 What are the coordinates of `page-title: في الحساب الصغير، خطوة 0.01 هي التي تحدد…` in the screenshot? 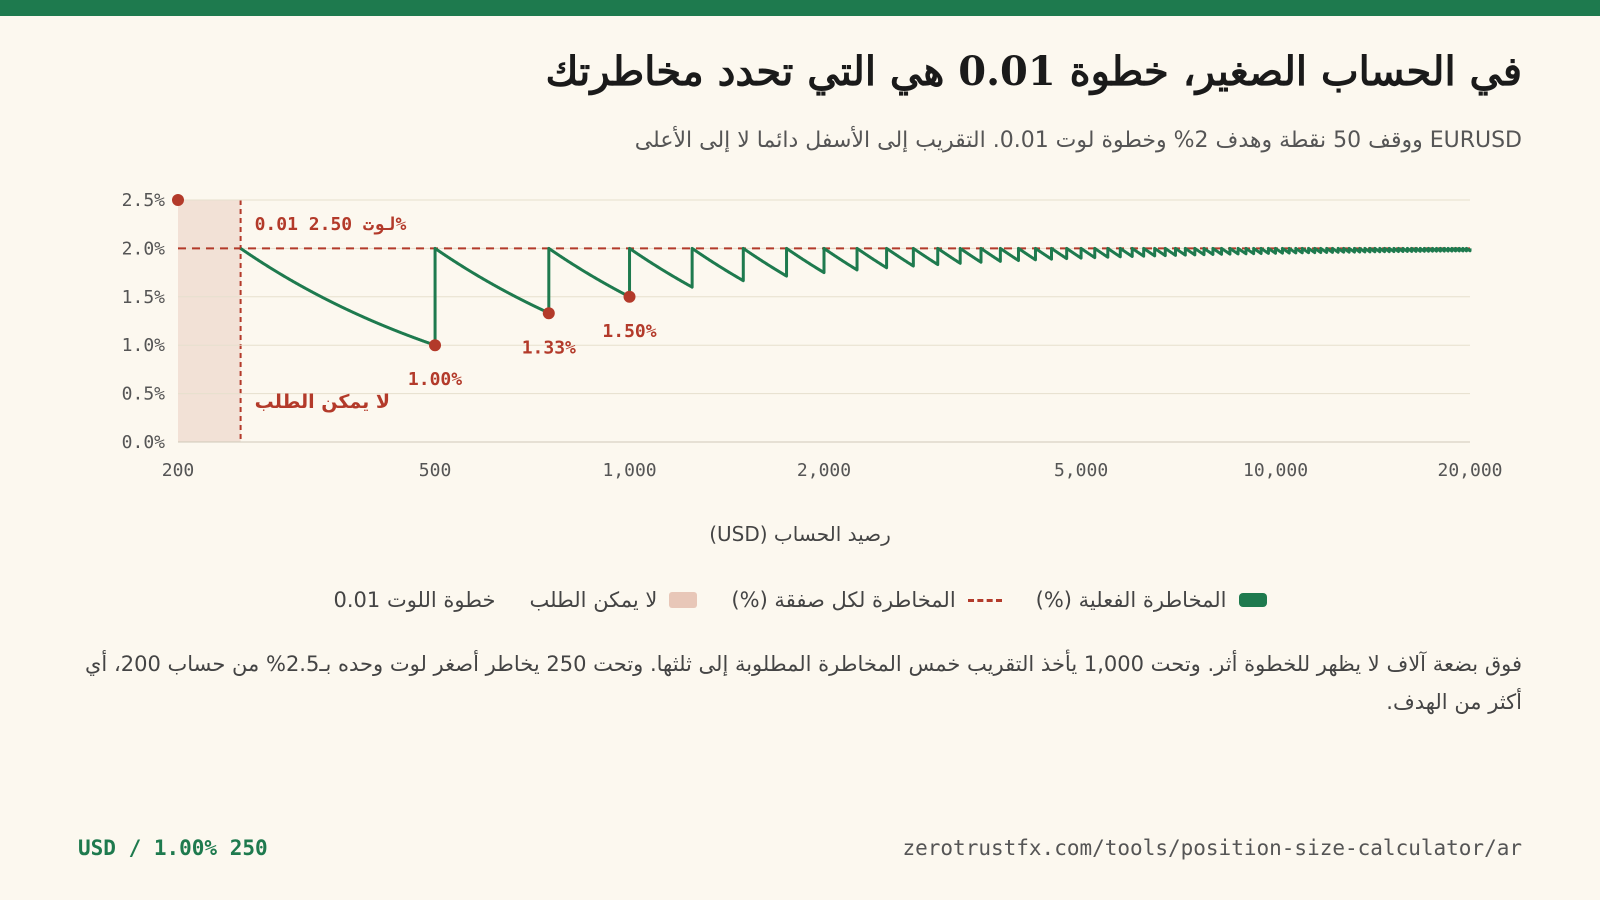 It's located at (1033, 71).